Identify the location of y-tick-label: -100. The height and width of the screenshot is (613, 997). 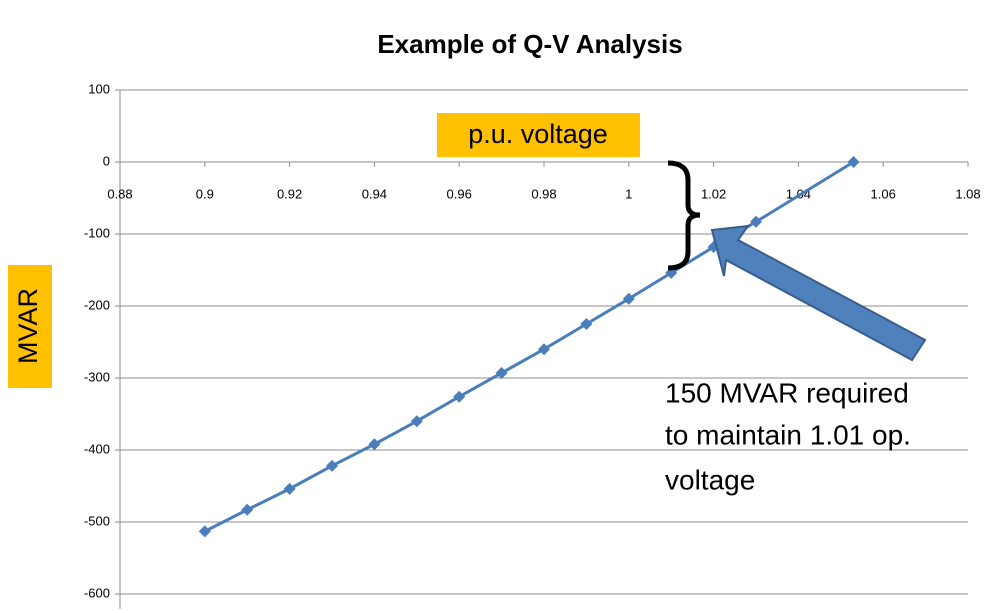
(97, 232).